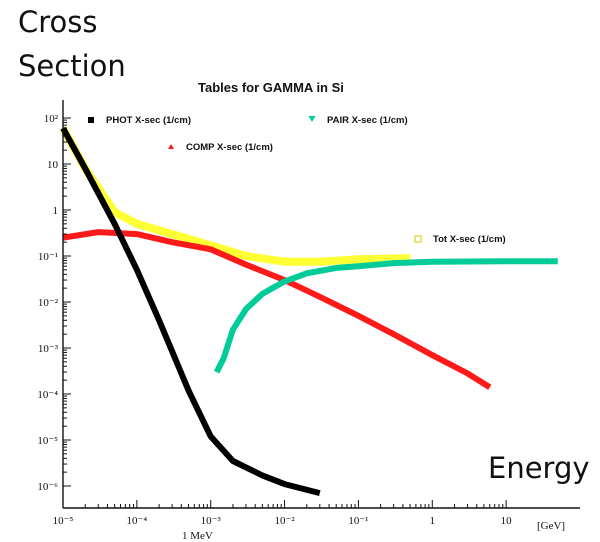 Image resolution: width=600 pixels, height=542 pixels. What do you see at coordinates (58, 22) in the screenshot?
I see `y-axis-label-line1: Cross` at bounding box center [58, 22].